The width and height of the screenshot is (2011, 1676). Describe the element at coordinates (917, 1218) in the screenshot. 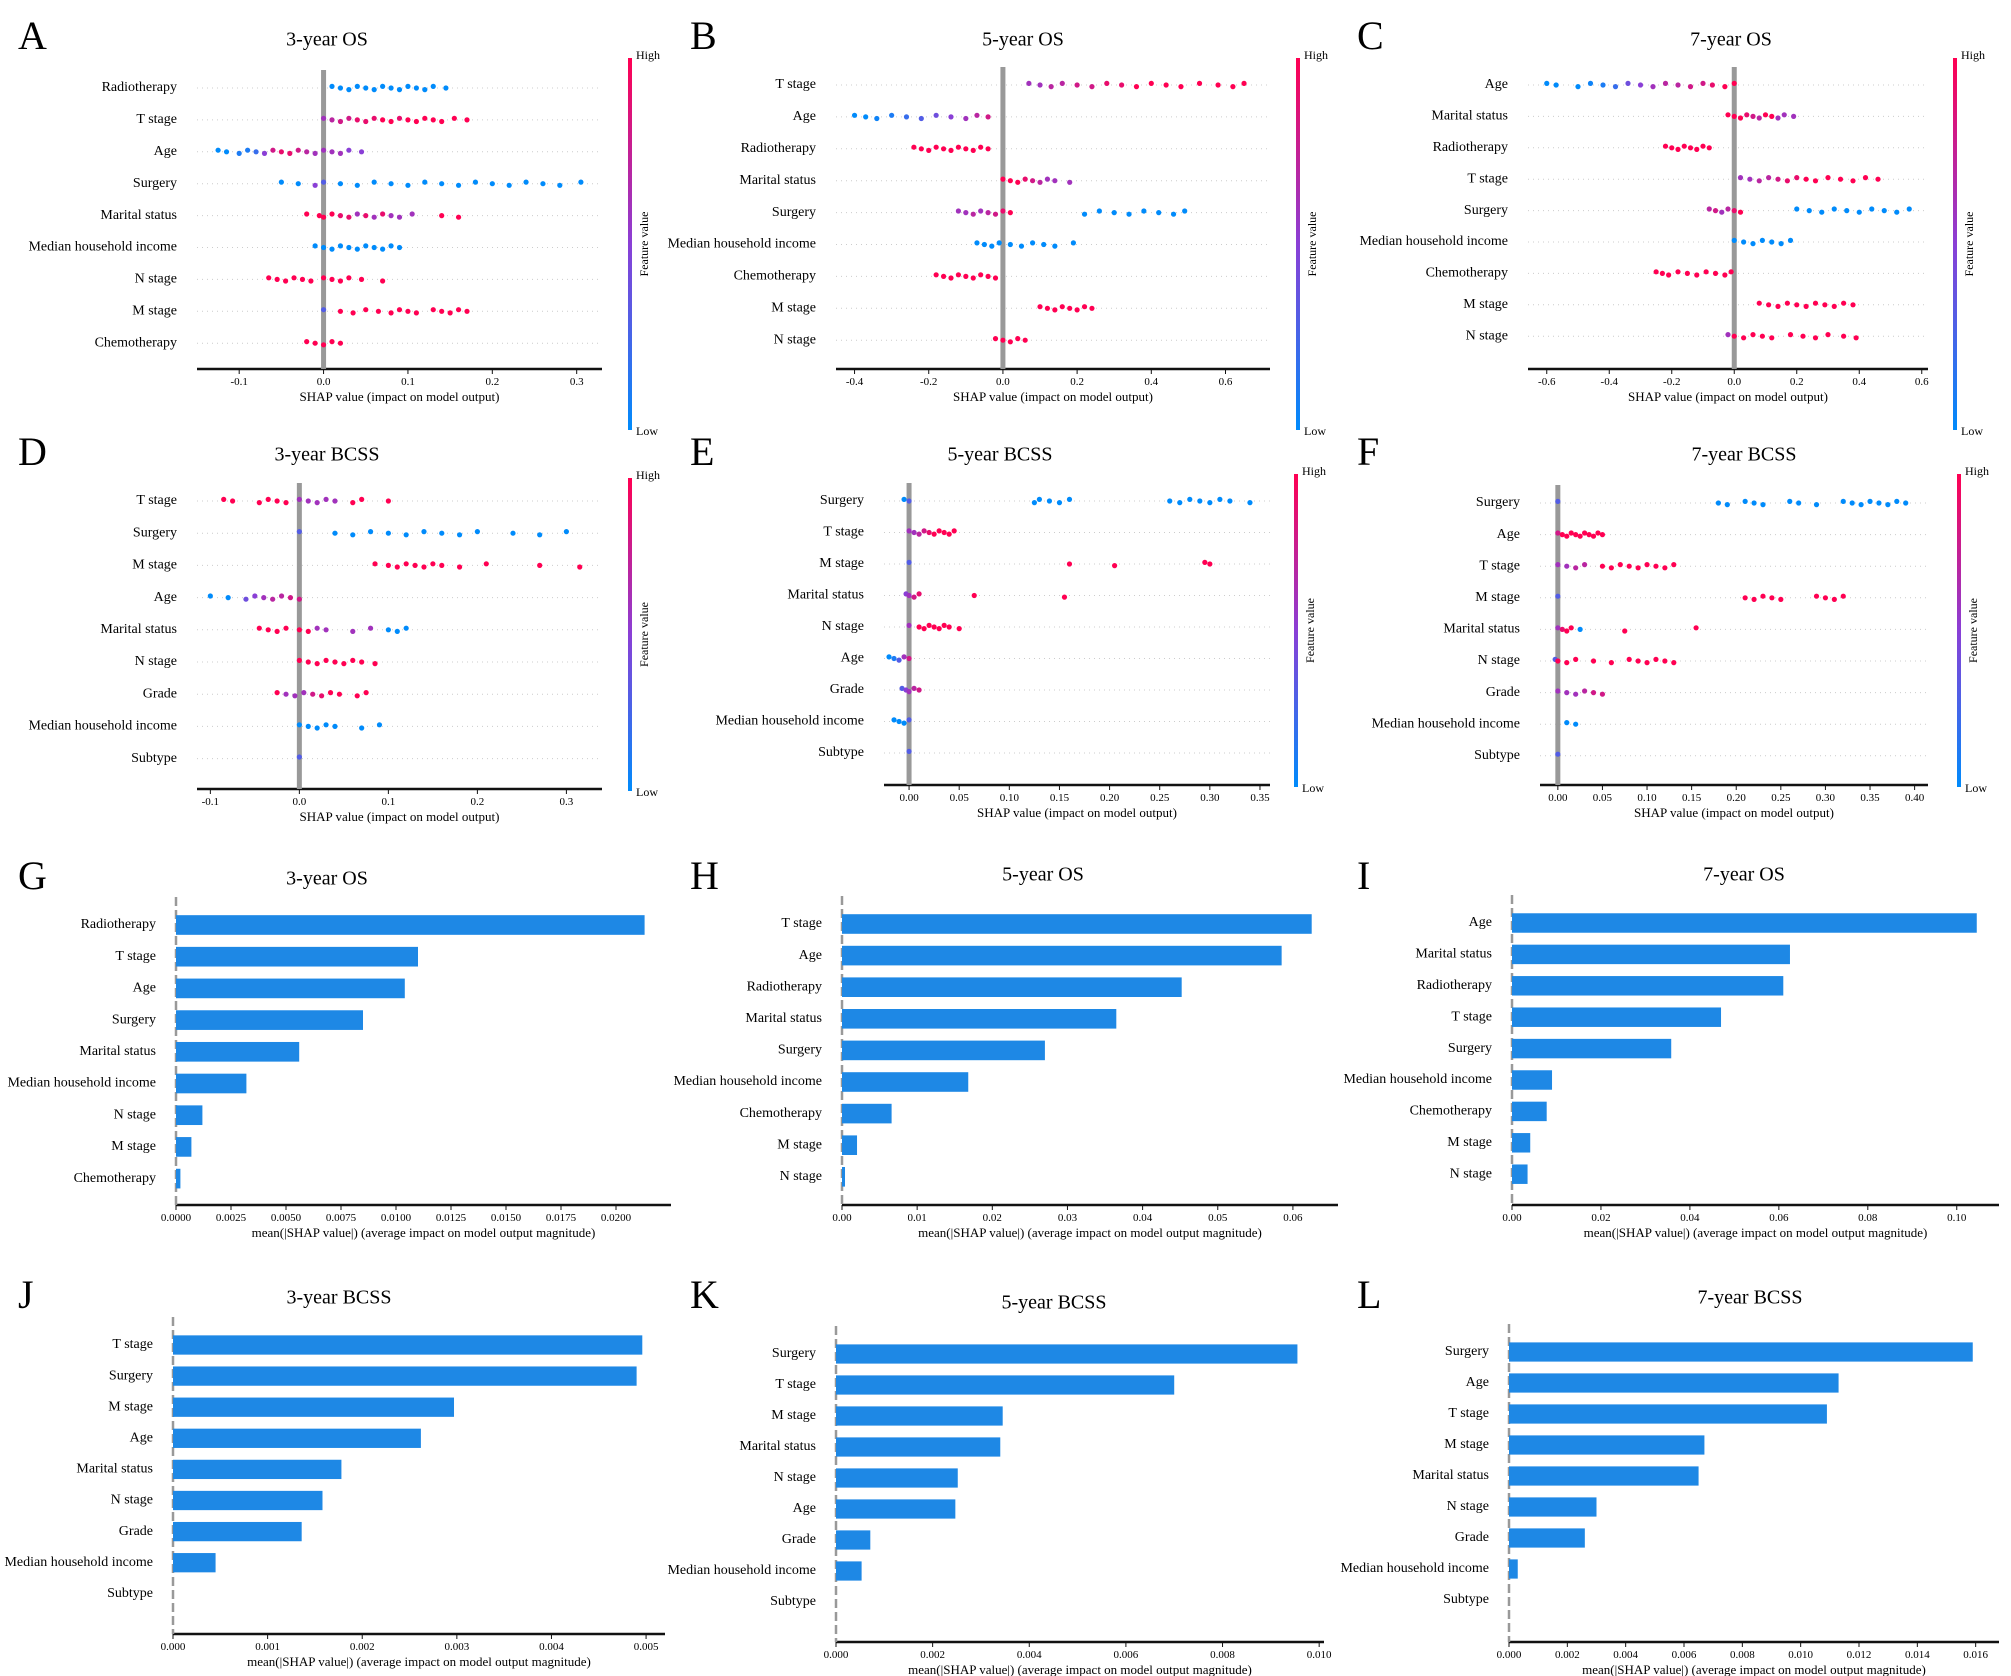

I see `panel-h-x-tick-label: 0.01` at that location.